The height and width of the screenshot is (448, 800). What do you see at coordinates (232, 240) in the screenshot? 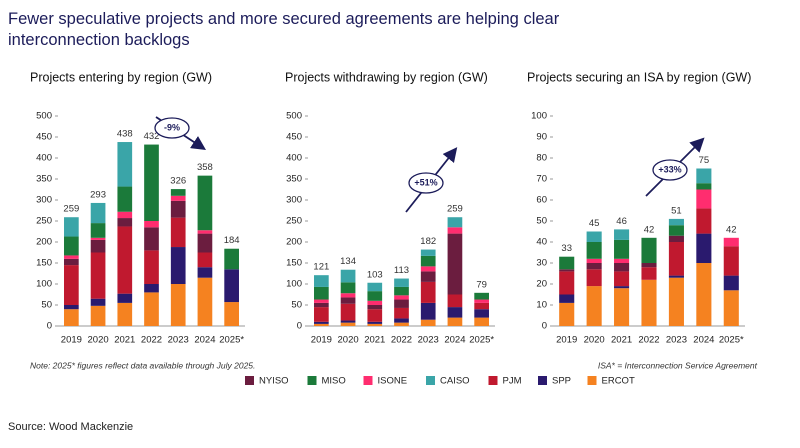
I see `total-label: 184` at bounding box center [232, 240].